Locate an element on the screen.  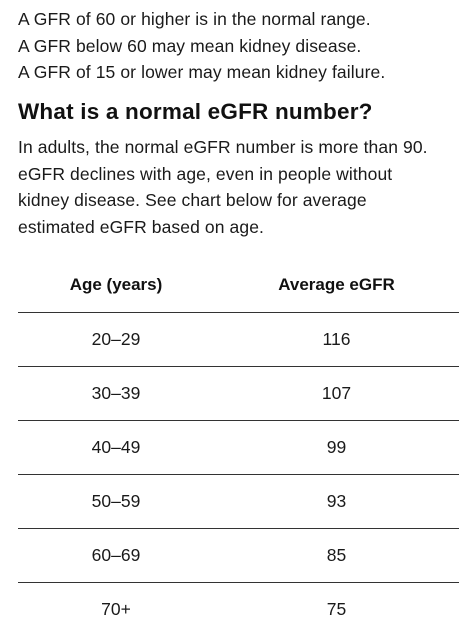
age-cell: 70+ is located at coordinates (116, 609).